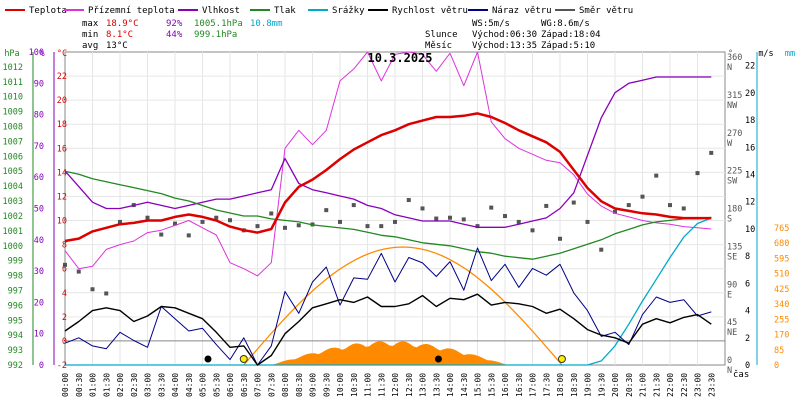  Describe the element at coordinates (215, 35) in the screenshot. I see `min-pressure: 999.1hPa` at that location.